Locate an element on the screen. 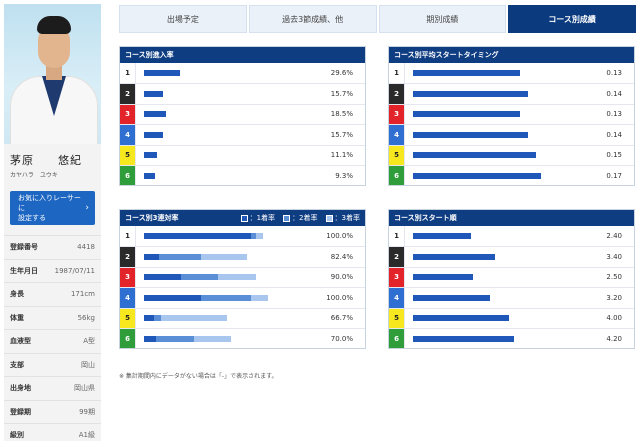 The width and height of the screenshot is (640, 445). profile-label: 支部 is located at coordinates (17, 364).